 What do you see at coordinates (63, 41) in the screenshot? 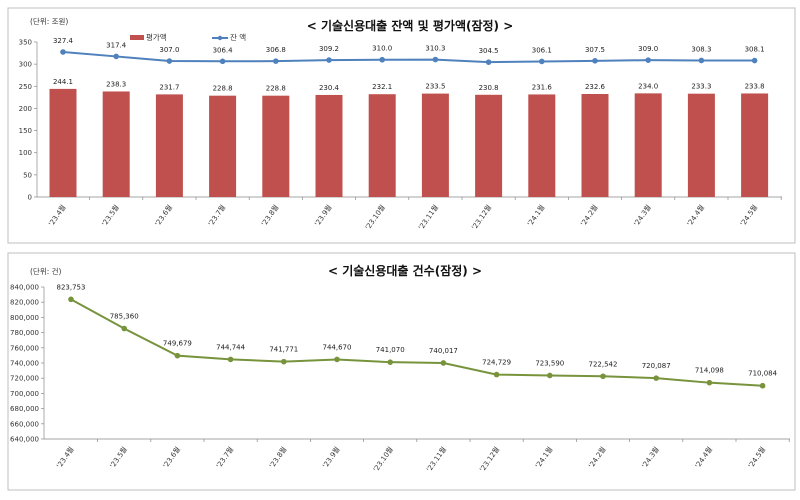
I see `point-data-label: 327.4` at bounding box center [63, 41].